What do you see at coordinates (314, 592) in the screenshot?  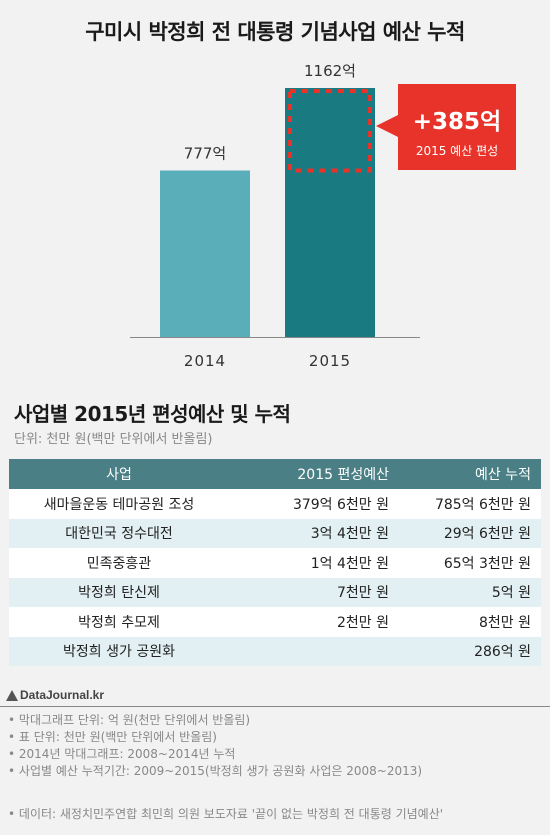 I see `cell-2015-budget: 7천만 원` at bounding box center [314, 592].